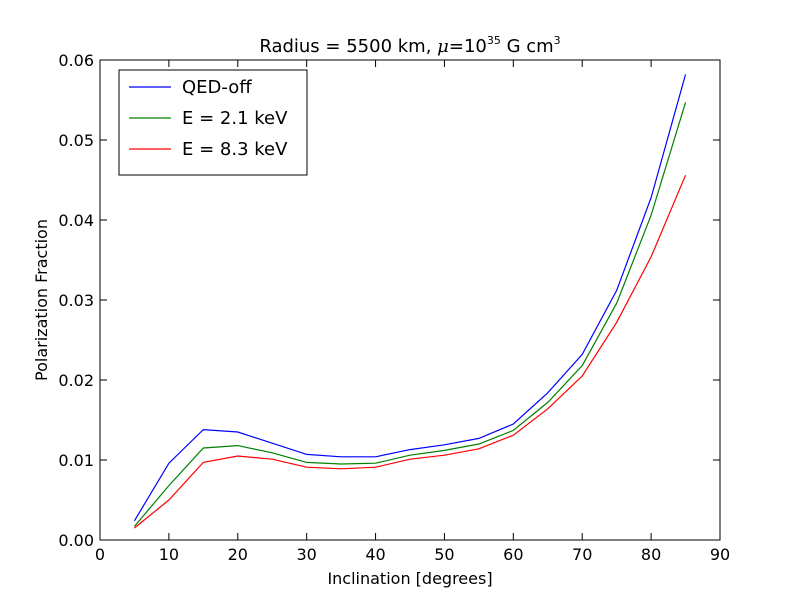 The image size is (800, 600). What do you see at coordinates (306, 554) in the screenshot?
I see `x-tick-label: 30` at bounding box center [306, 554].